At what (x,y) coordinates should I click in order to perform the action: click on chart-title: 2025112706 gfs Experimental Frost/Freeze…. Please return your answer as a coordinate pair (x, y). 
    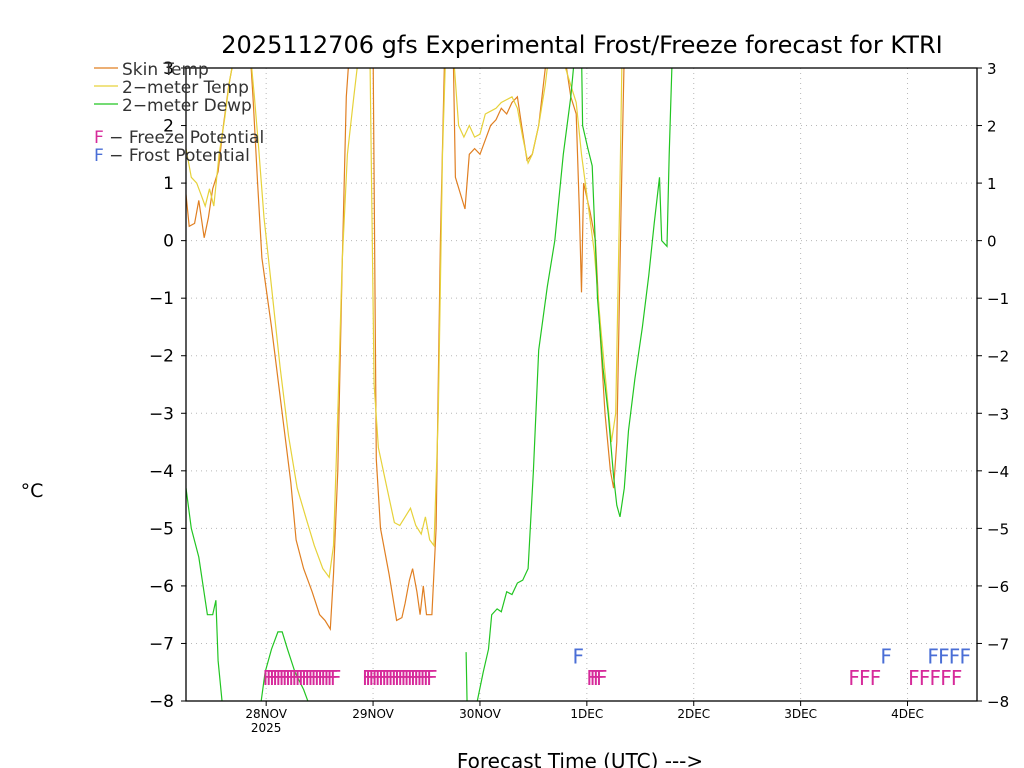
    Looking at the image, I should click on (581, 45).